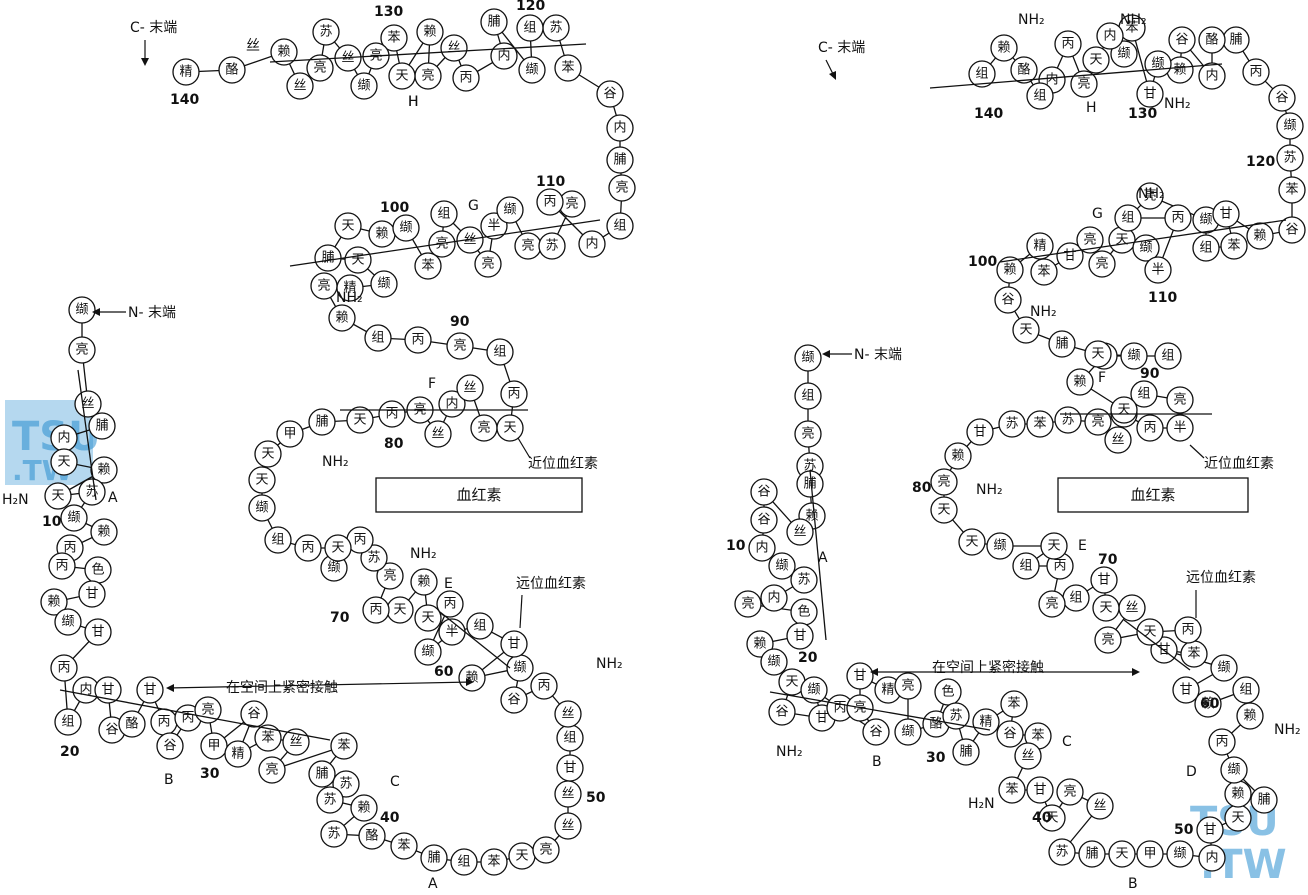 The height and width of the screenshot is (895, 1308). Describe the element at coordinates (1102, 378) in the screenshot. I see `right-helix-label: F` at that location.